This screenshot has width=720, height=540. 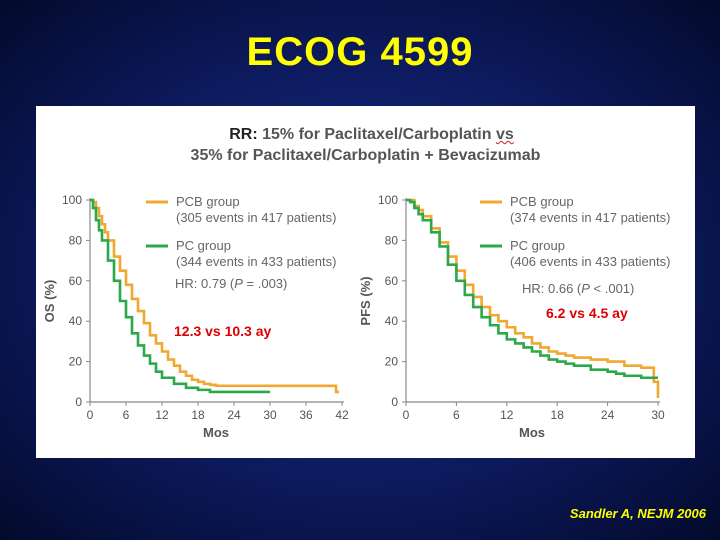 What do you see at coordinates (558, 415) in the screenshot?
I see `pfs-x-tick-label: 18` at bounding box center [558, 415].